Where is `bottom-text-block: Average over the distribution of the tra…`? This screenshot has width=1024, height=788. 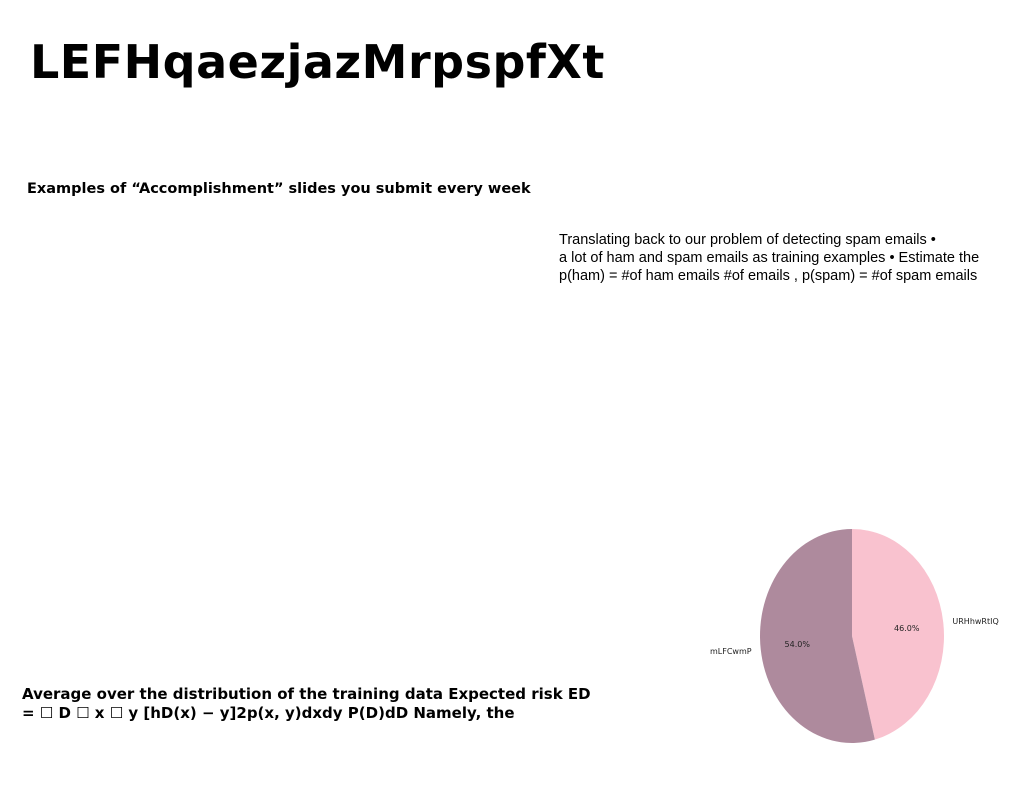 bottom-text-block: Average over the distribution of the tra… is located at coordinates (332, 704).